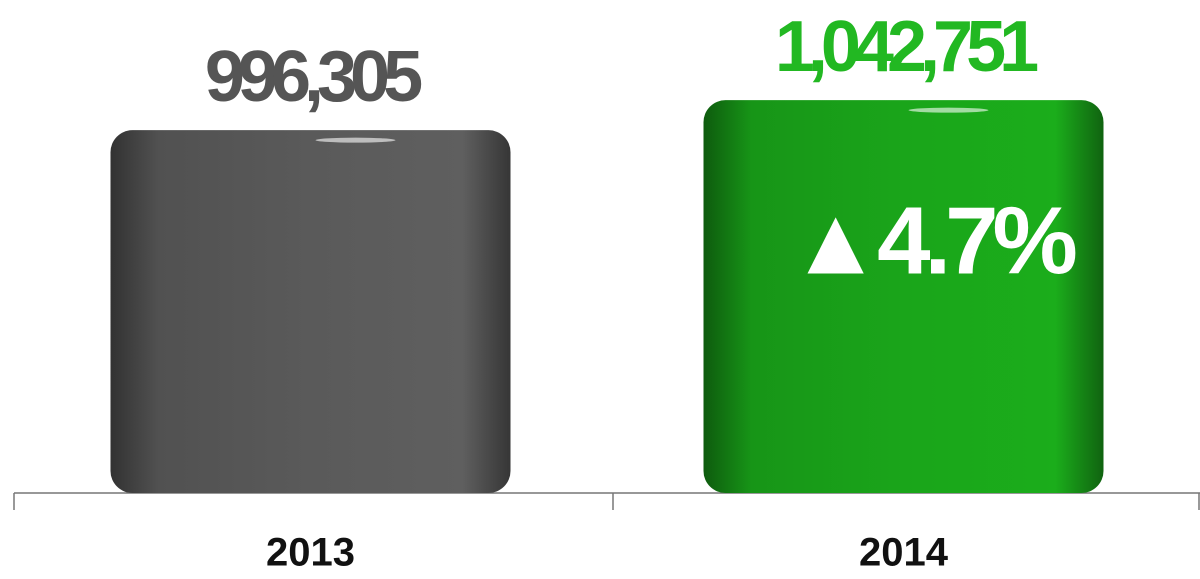  Describe the element at coordinates (906, 47) in the screenshot. I see `value-label: 1,042,751` at that location.